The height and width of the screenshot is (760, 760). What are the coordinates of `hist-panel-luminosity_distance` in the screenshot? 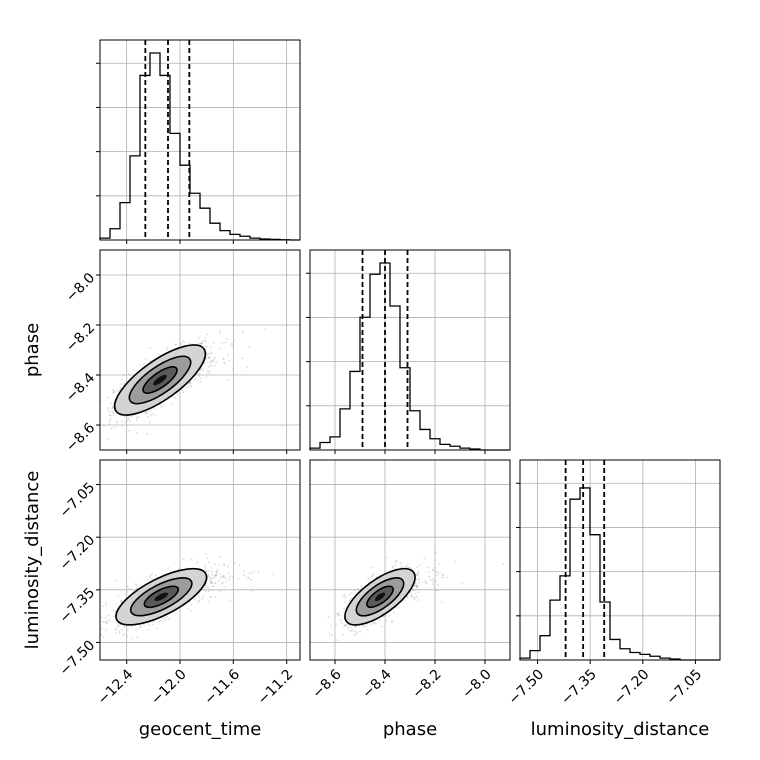 It's located at (618, 561).